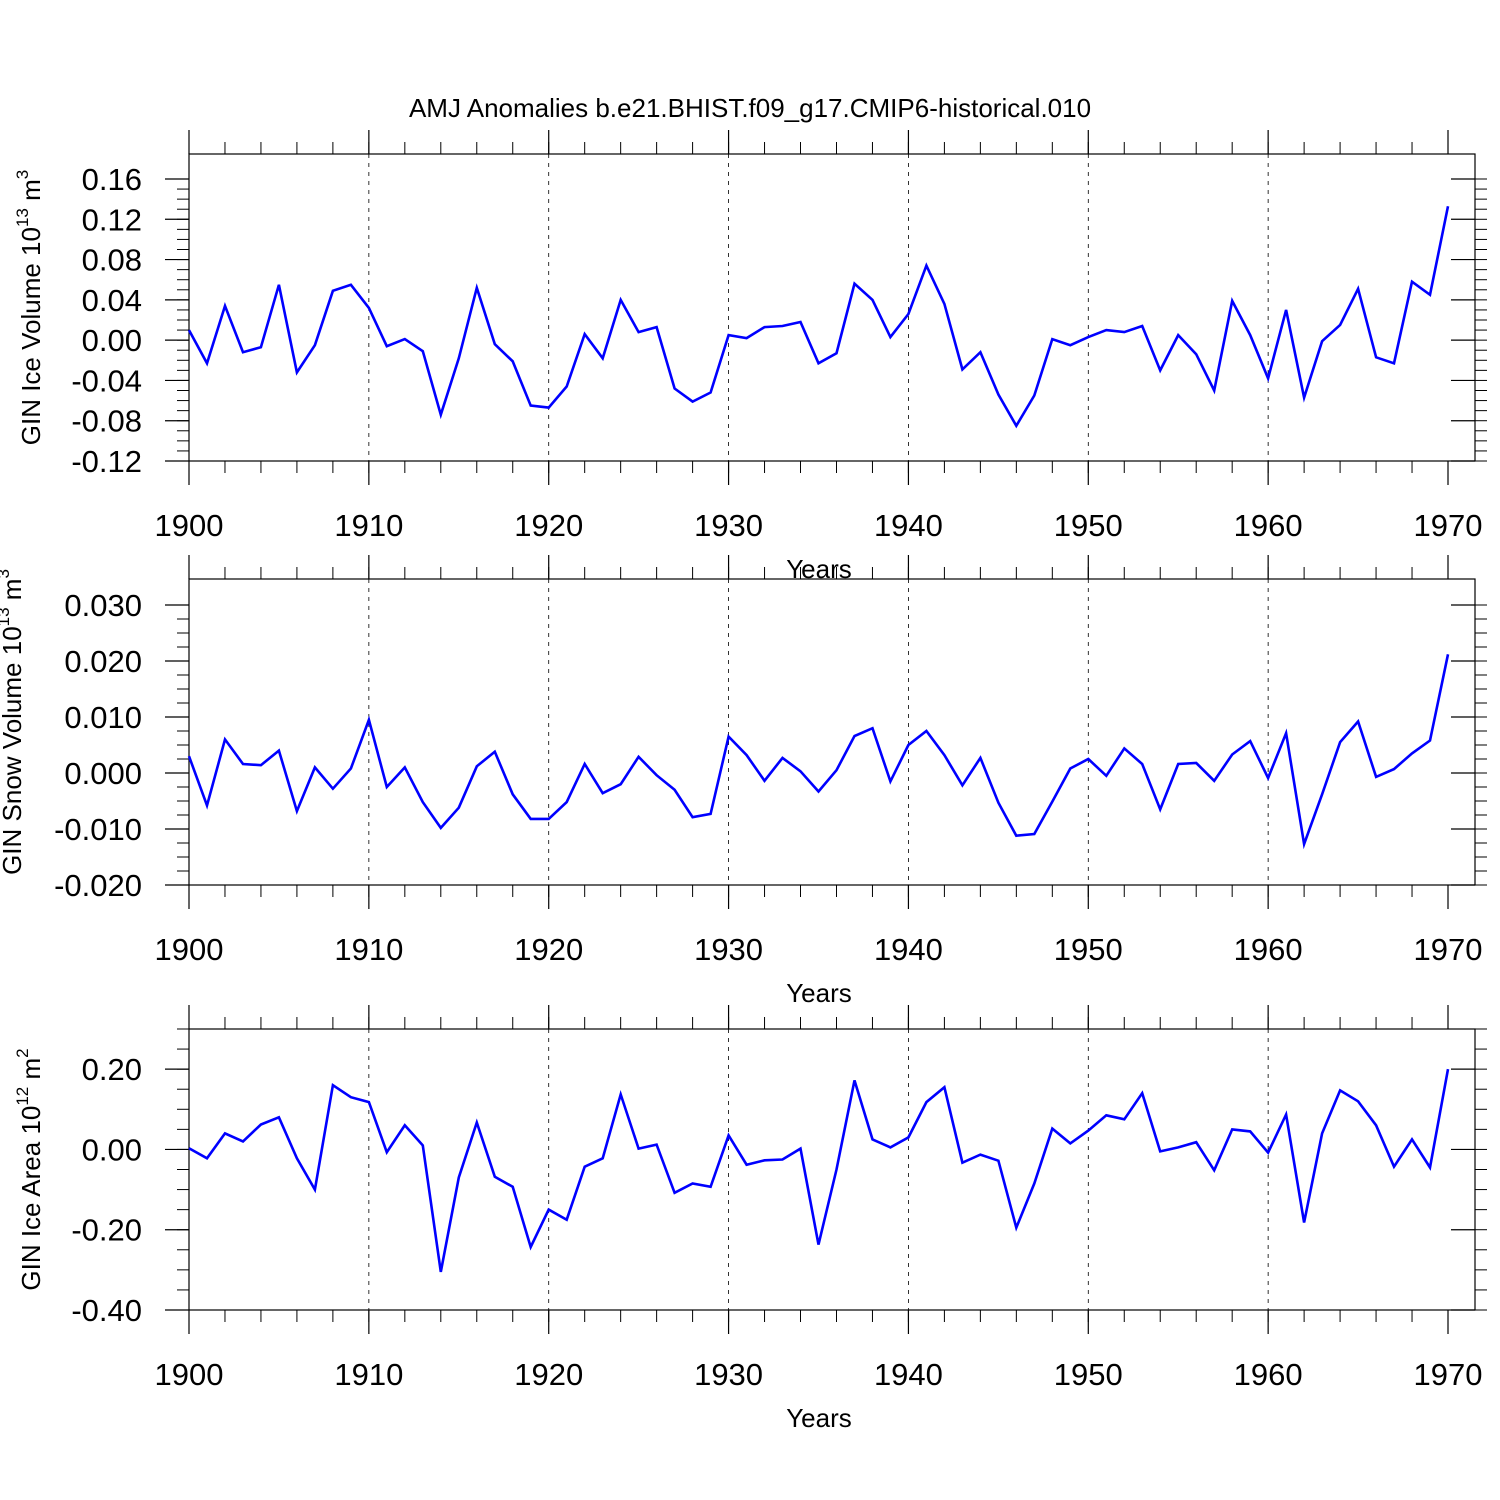 Image resolution: width=1500 pixels, height=1500 pixels. What do you see at coordinates (103, 717) in the screenshot?
I see `y-tick-label: 0.010` at bounding box center [103, 717].